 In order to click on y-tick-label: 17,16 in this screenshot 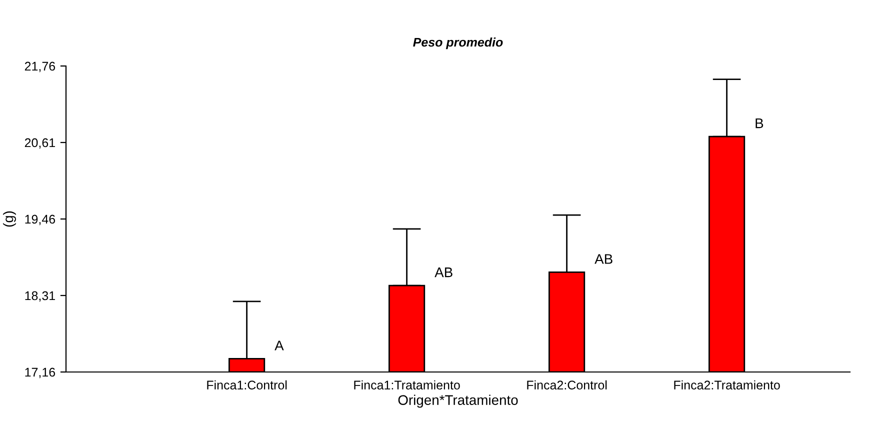, I will do `click(40, 373)`.